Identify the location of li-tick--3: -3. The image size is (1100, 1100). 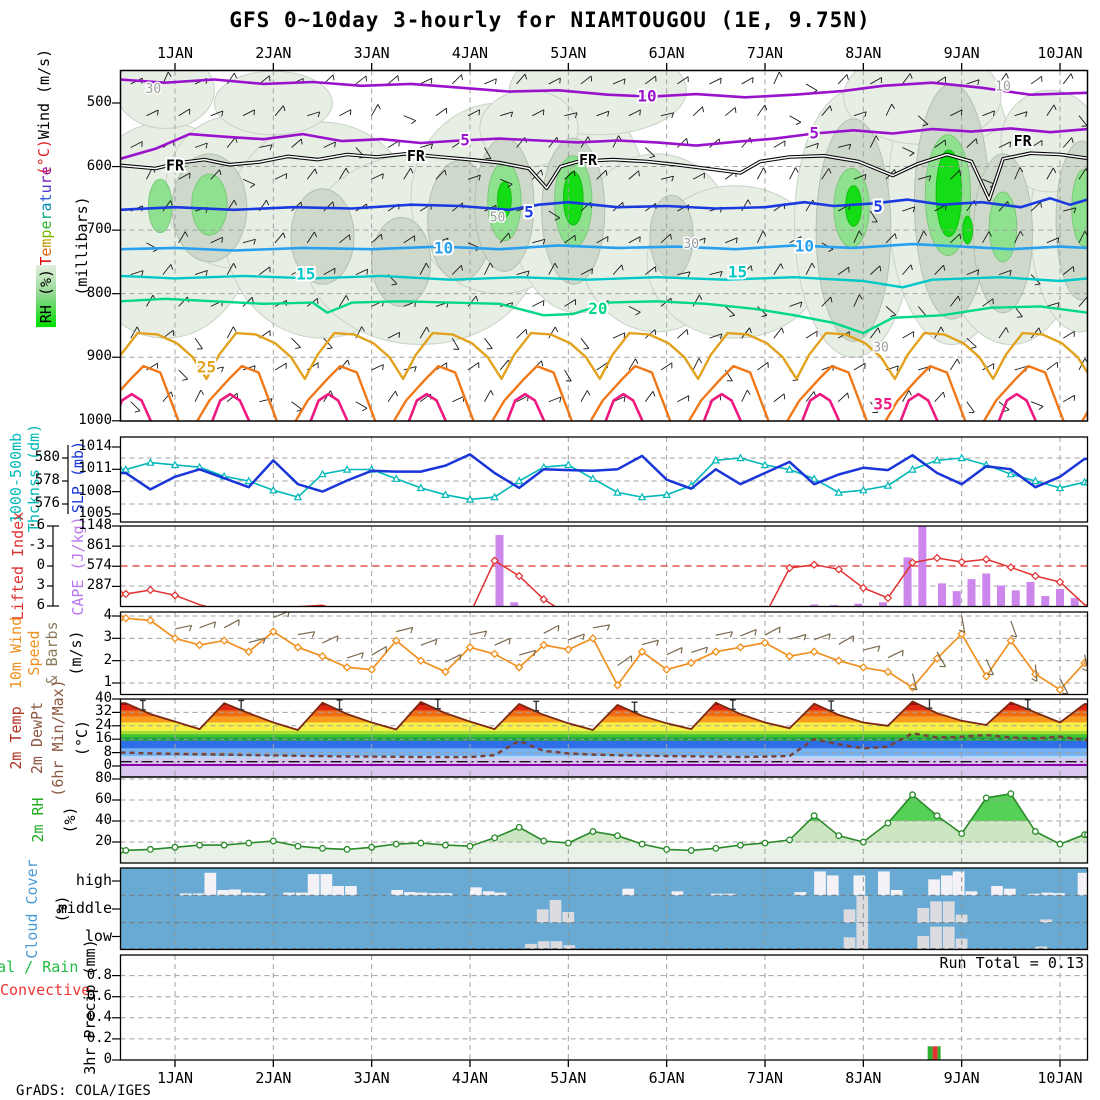
(36, 545).